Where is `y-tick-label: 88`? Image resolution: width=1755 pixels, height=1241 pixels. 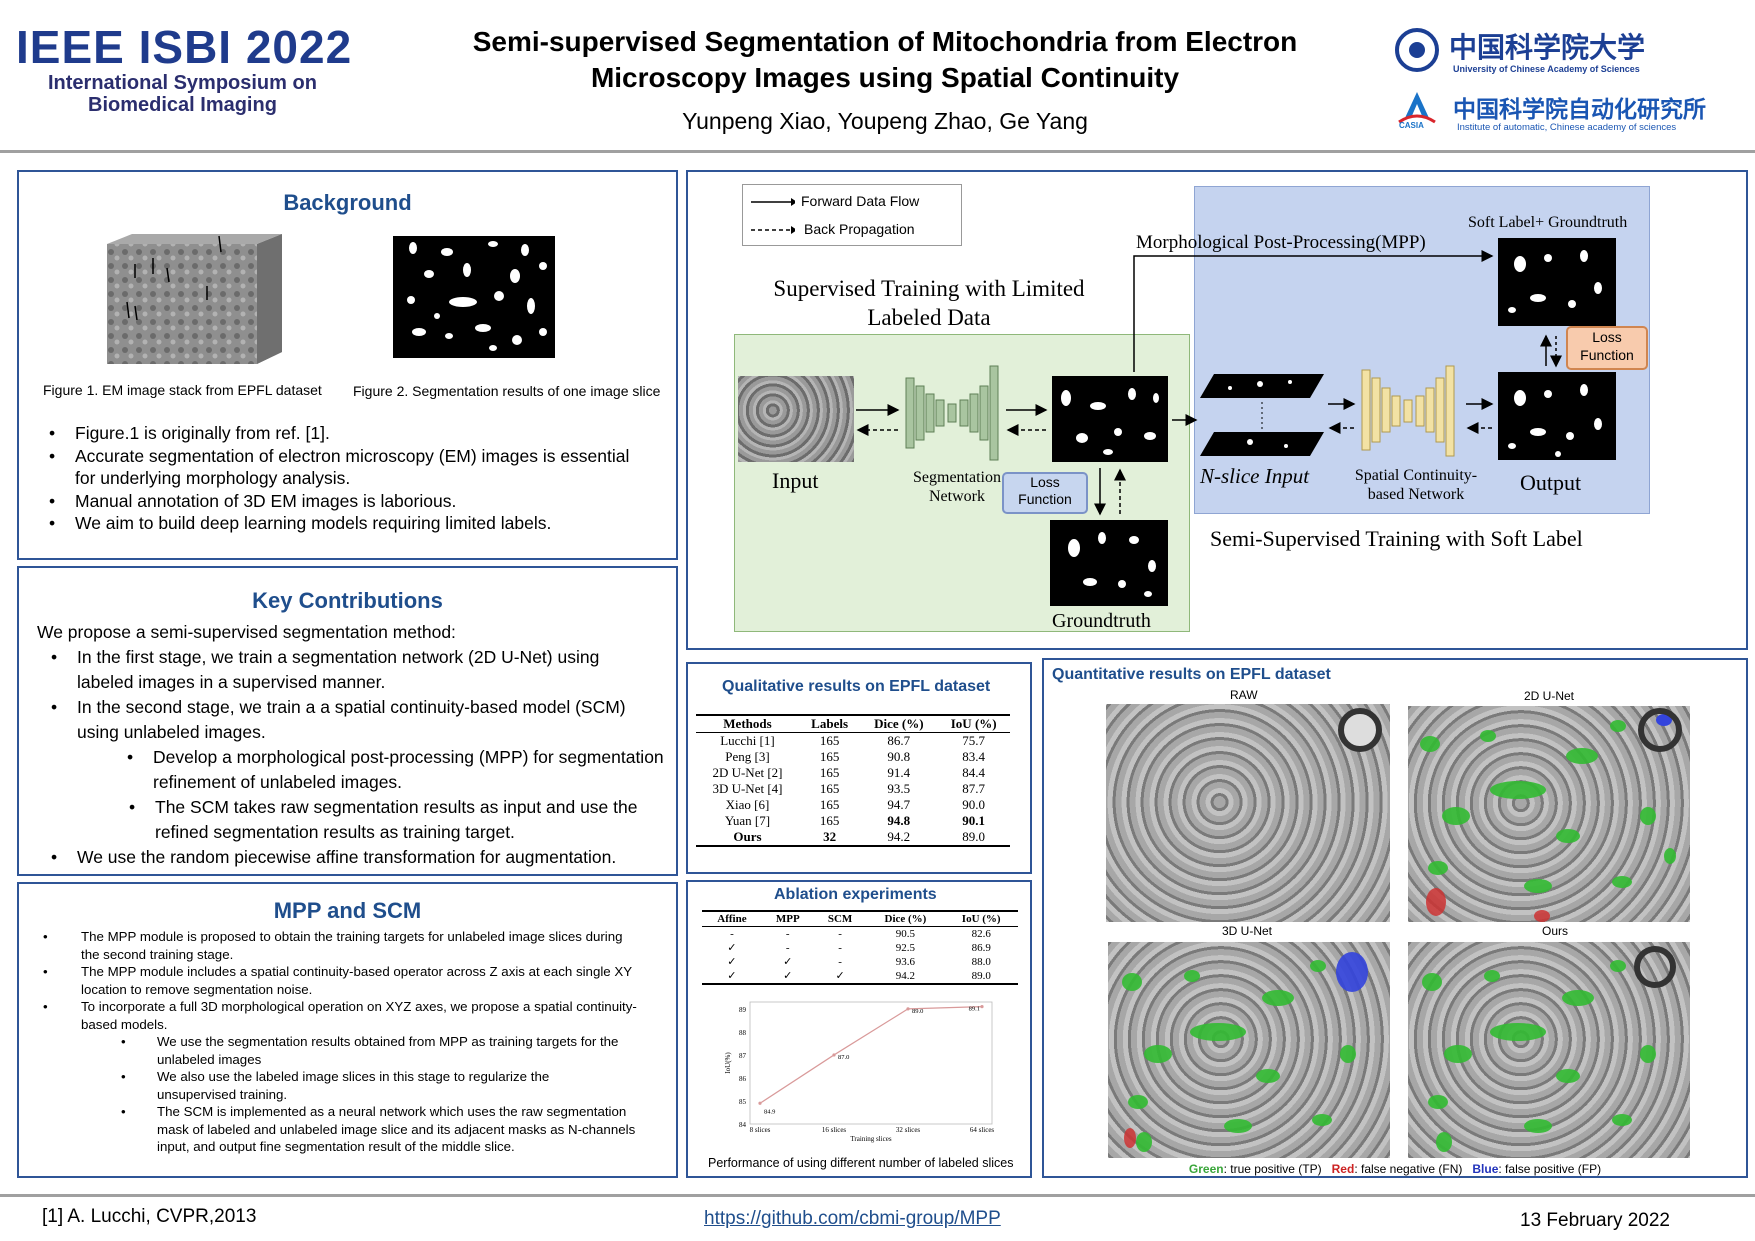
y-tick-label: 88 is located at coordinates (743, 1033).